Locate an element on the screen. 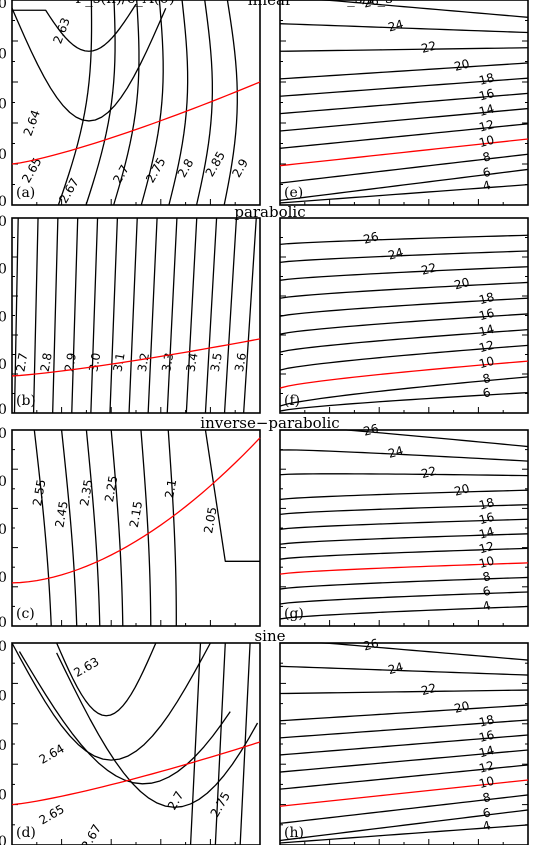  contour-label: 14 is located at coordinates (486, 751).